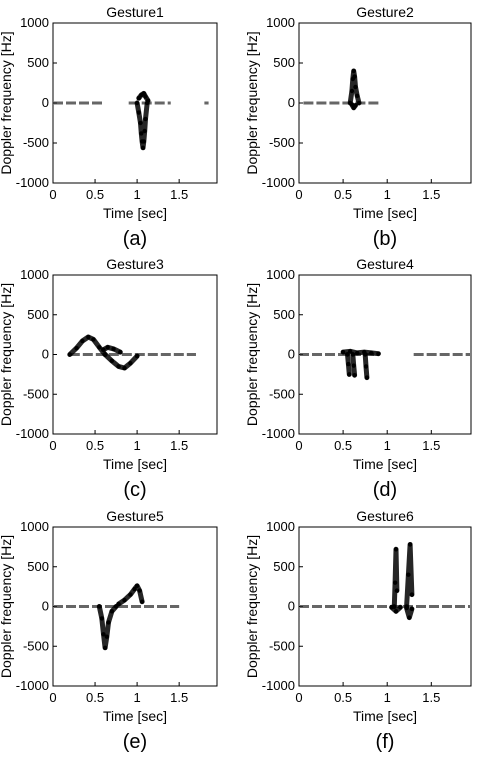  I want to click on chart-title: Gesture4, so click(385, 264).